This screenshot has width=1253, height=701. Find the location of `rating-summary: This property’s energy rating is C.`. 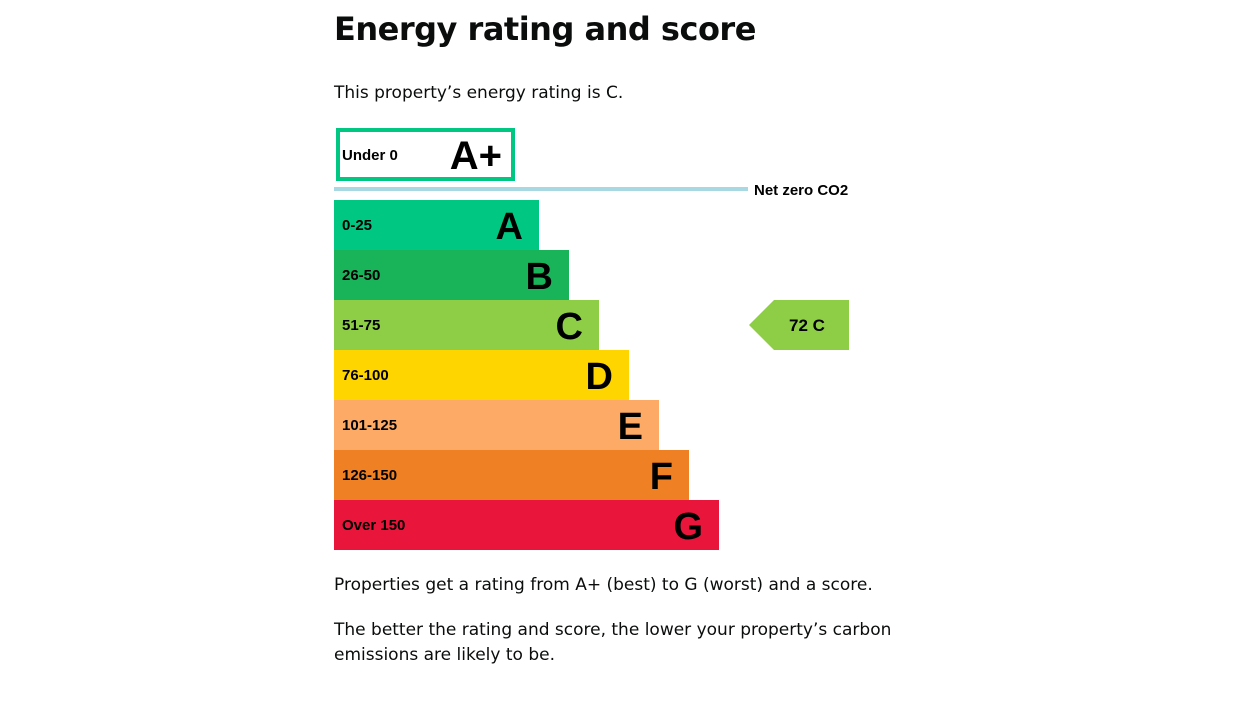

rating-summary: This property’s energy rating is C. is located at coordinates (479, 93).